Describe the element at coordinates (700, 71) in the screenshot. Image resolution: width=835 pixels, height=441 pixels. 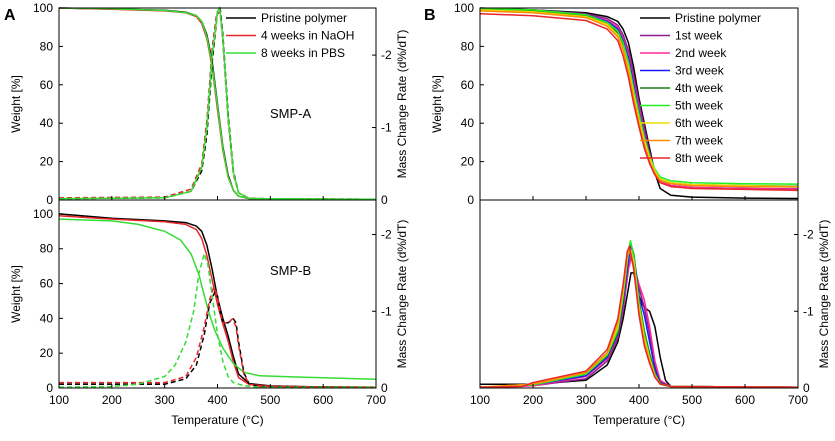
I see `legend-label: 3rd week` at that location.